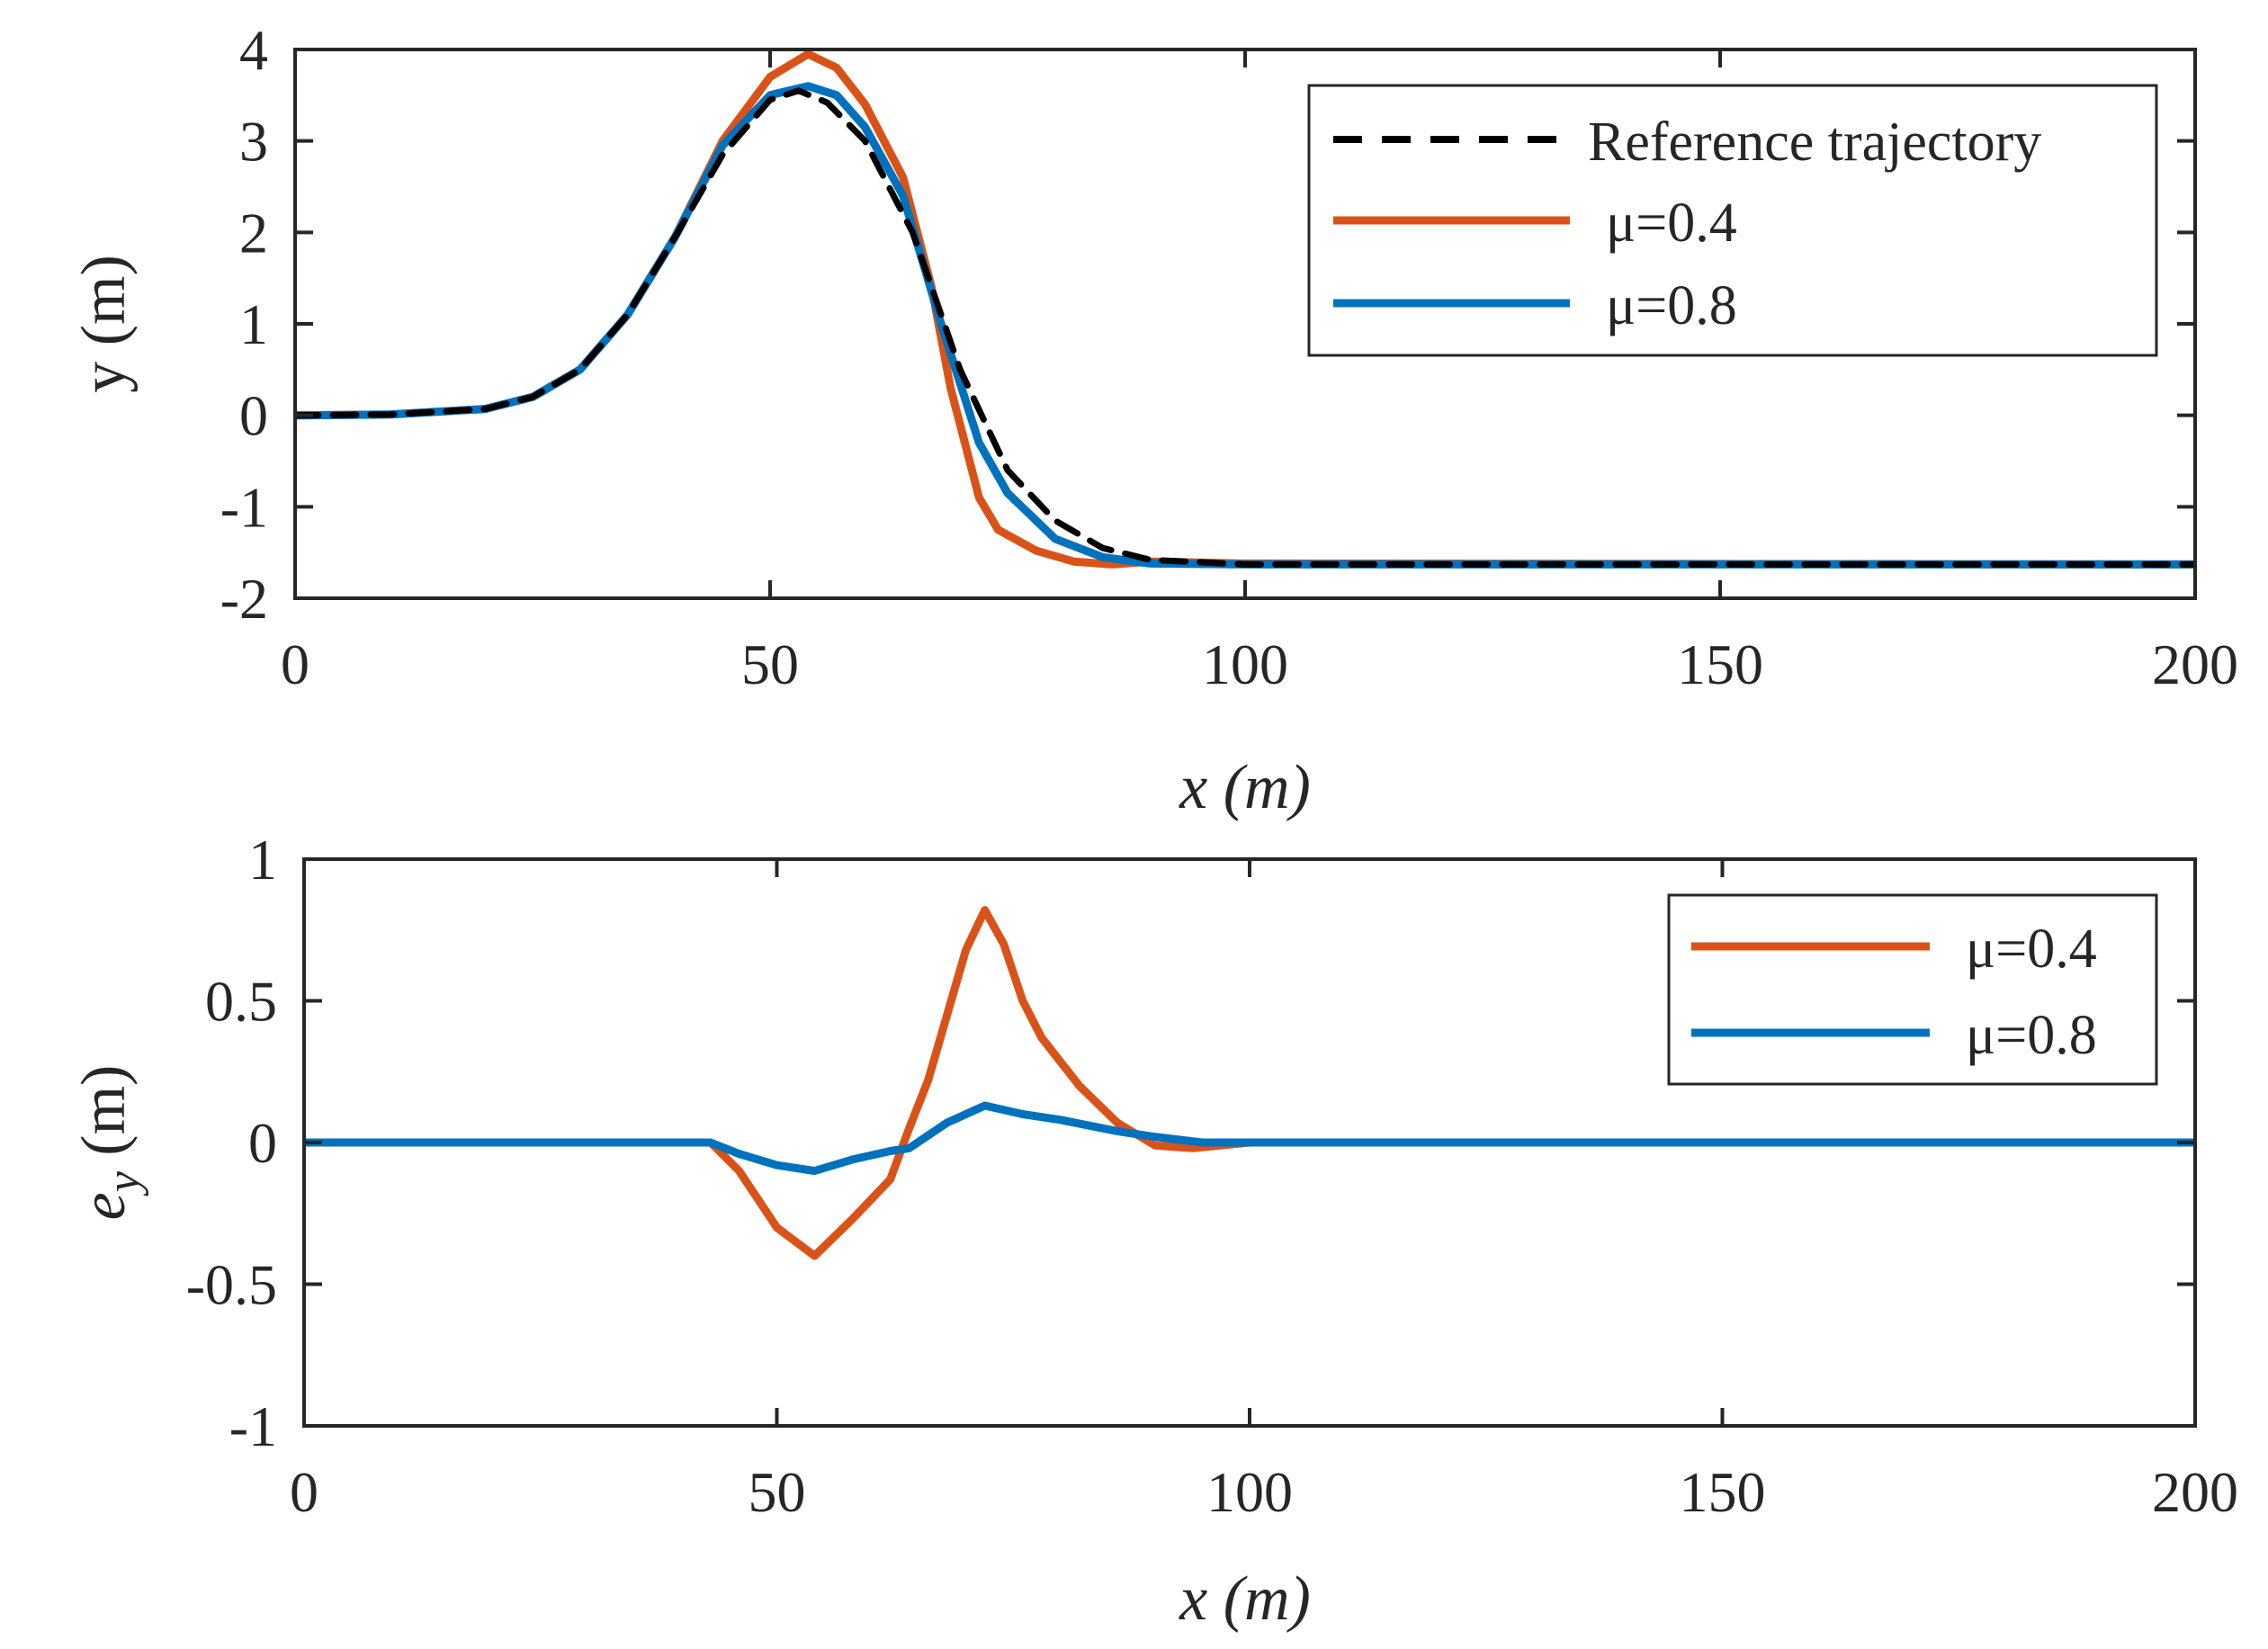 The height and width of the screenshot is (1649, 2268). What do you see at coordinates (241, 1002) in the screenshot?
I see `bottom-y-tick-label: 0.5` at bounding box center [241, 1002].